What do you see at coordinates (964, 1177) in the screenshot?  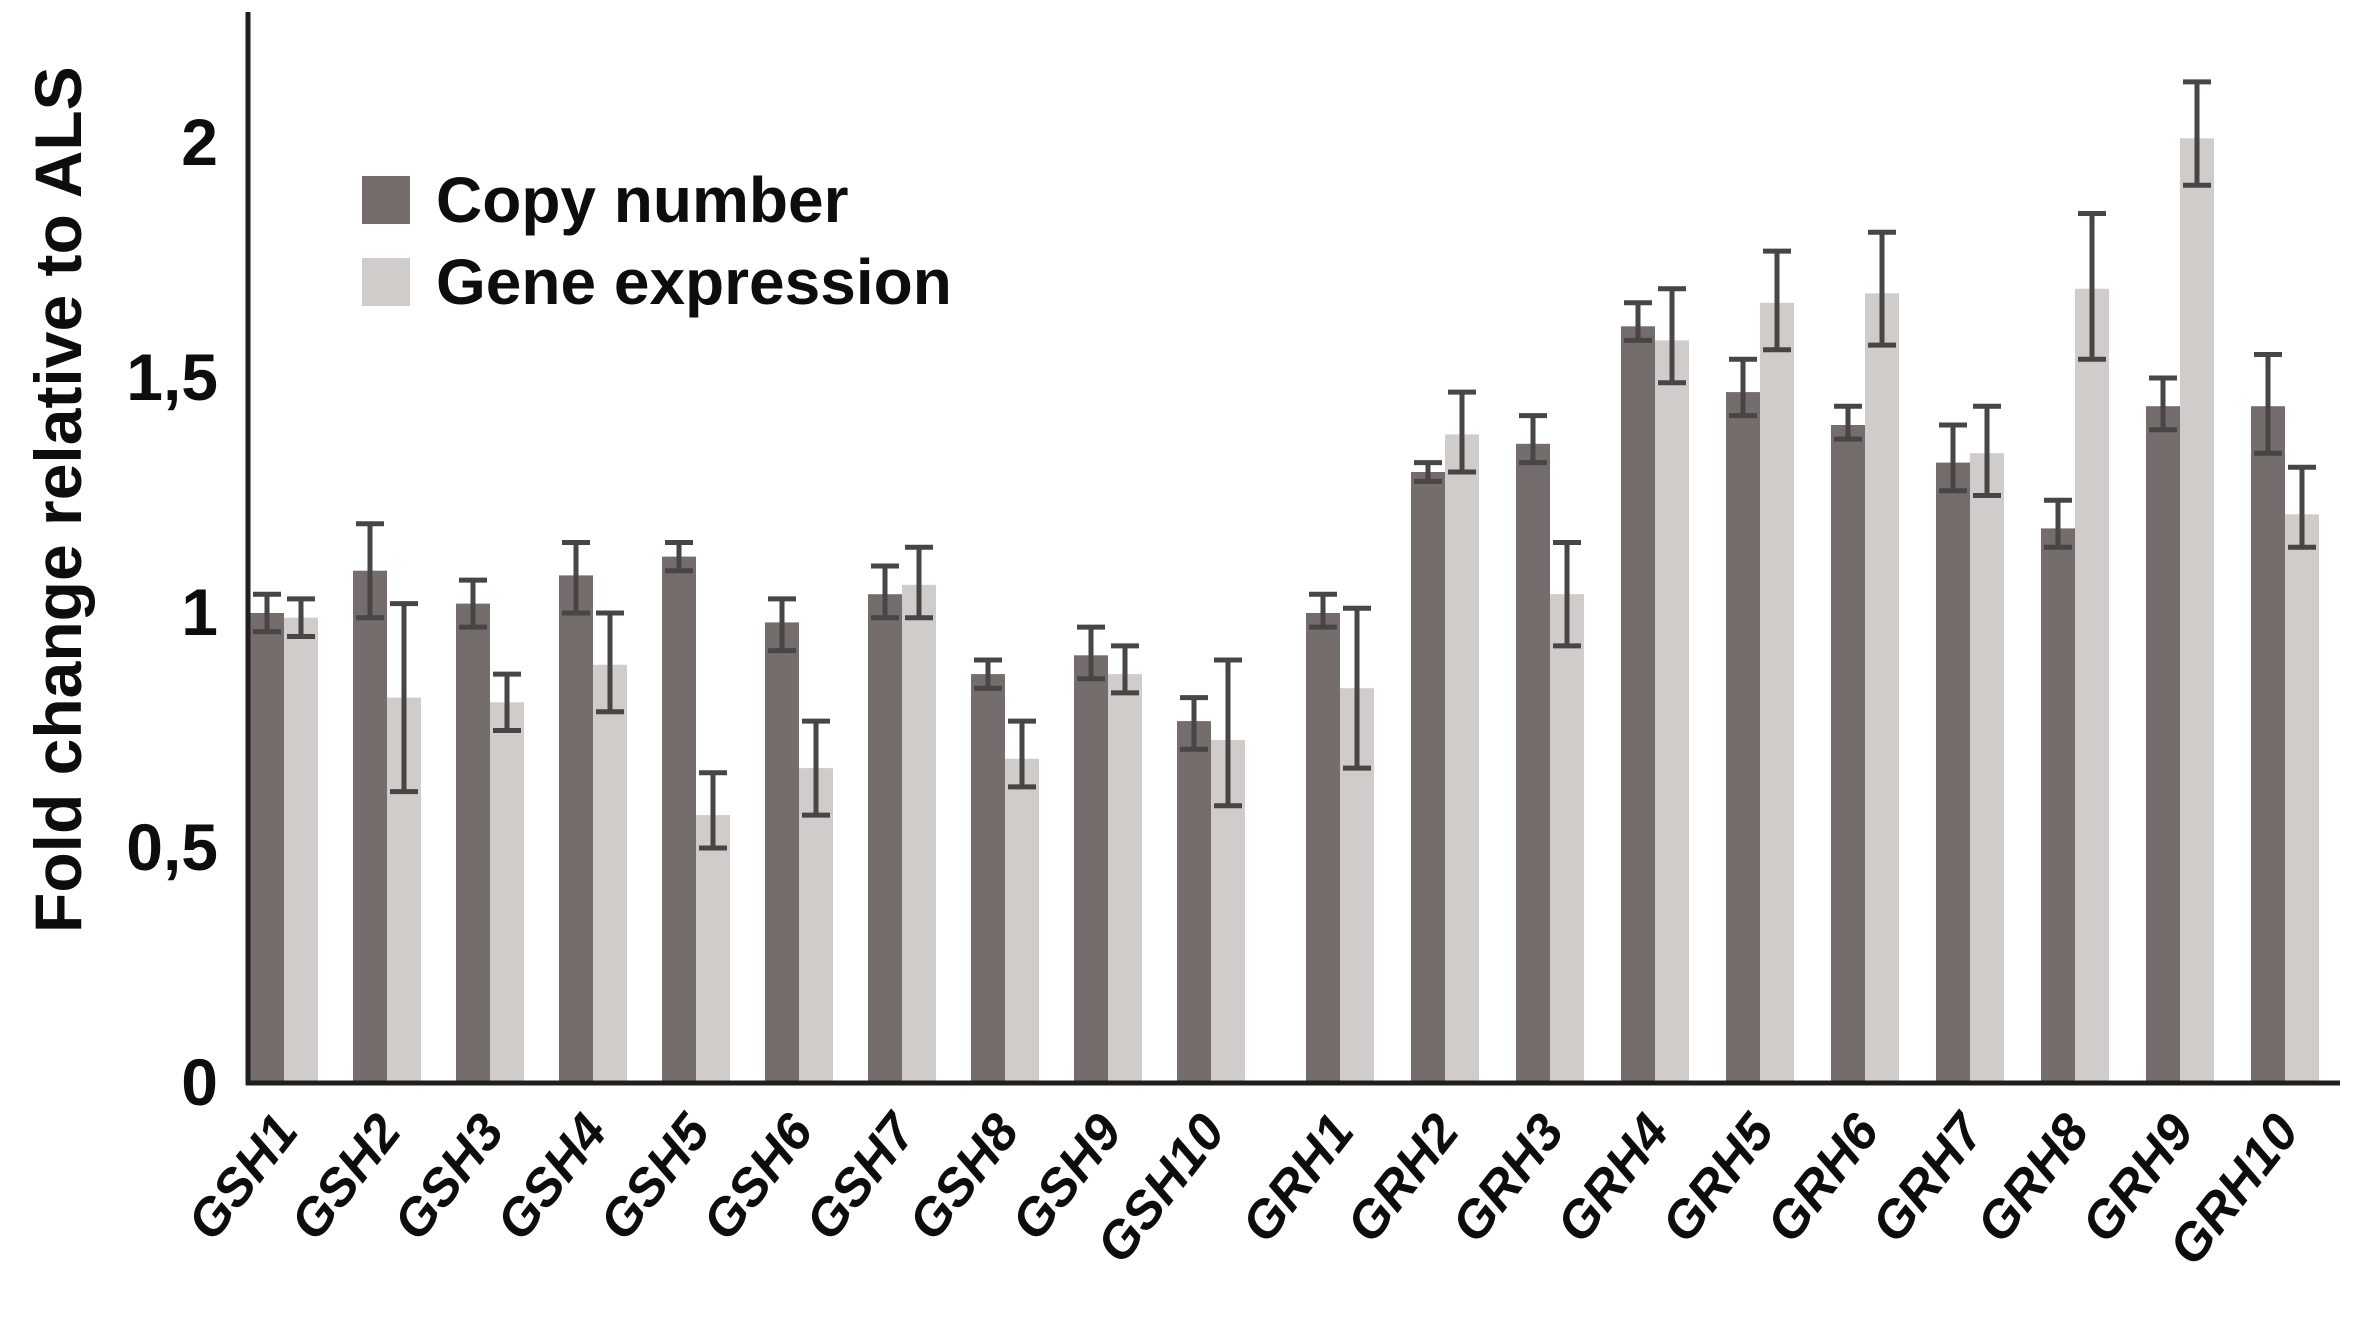 I see `x-tick-label-gsh8: GSH8` at bounding box center [964, 1177].